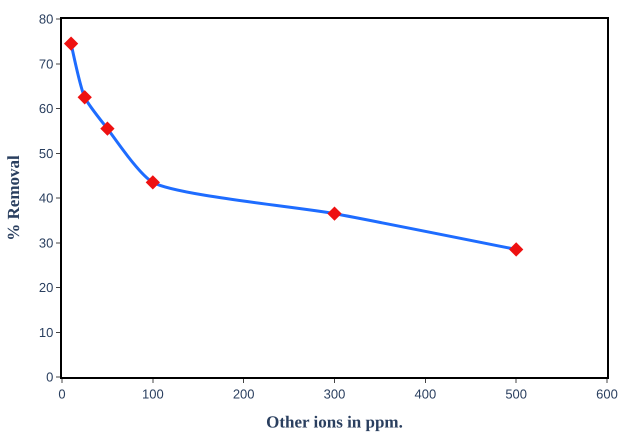  What do you see at coordinates (335, 394) in the screenshot?
I see `x-tick-label: 300` at bounding box center [335, 394].